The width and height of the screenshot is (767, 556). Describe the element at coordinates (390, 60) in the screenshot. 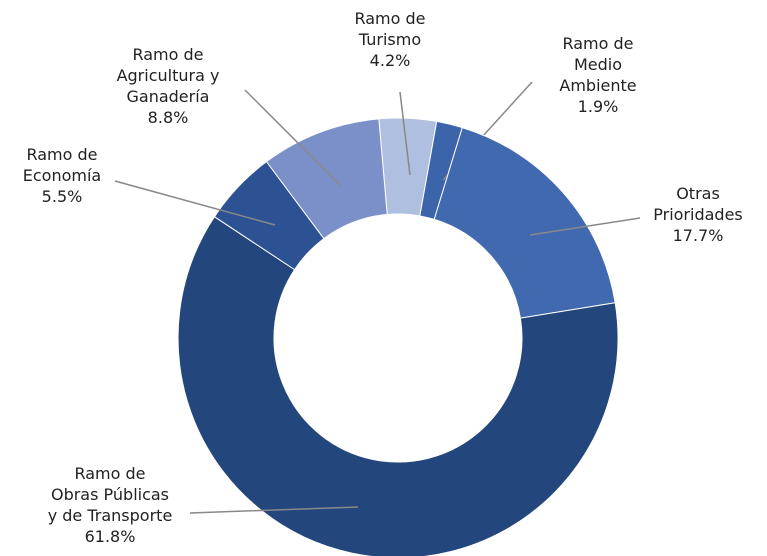

I see `value-label: 4.2%` at that location.